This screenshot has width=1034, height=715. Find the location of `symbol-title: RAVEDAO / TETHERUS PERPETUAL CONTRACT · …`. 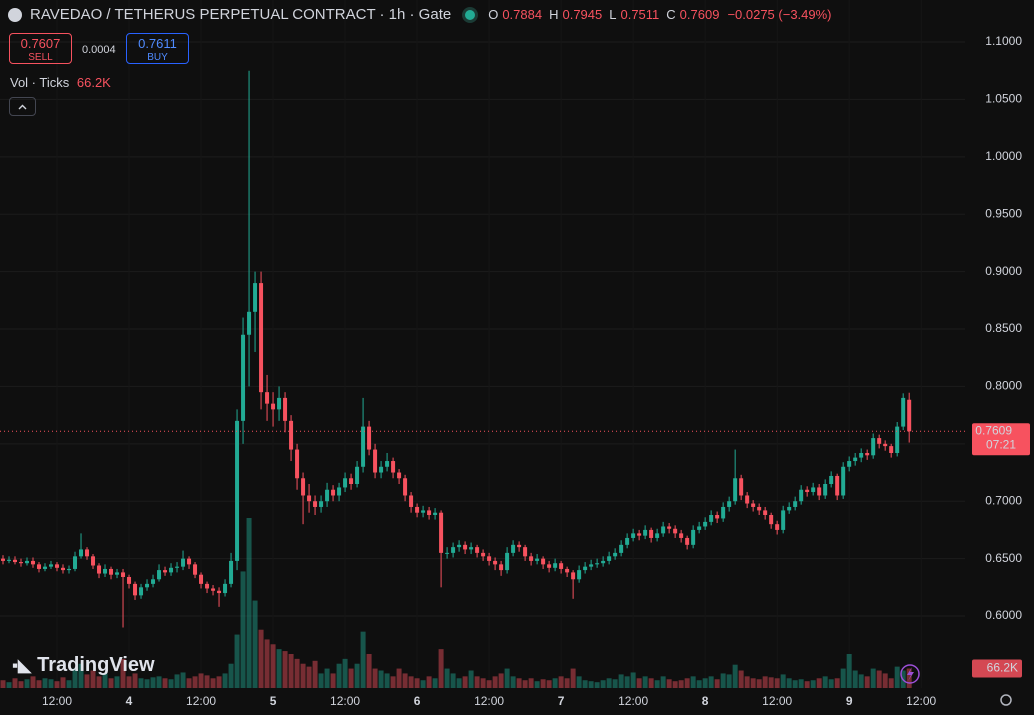

symbol-title: RAVEDAO / TETHERUS PERPETUAL CONTRACT · … is located at coordinates (241, 14).